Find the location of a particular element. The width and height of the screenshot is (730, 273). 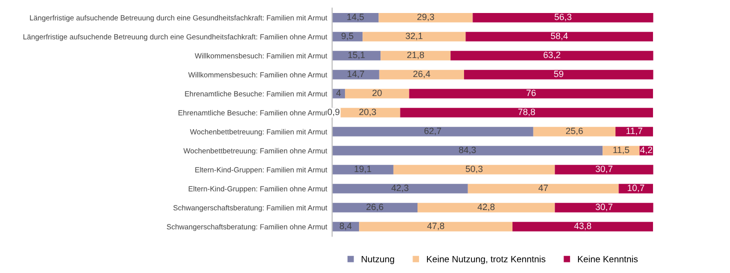

data-label: 9,5 is located at coordinates (348, 36).